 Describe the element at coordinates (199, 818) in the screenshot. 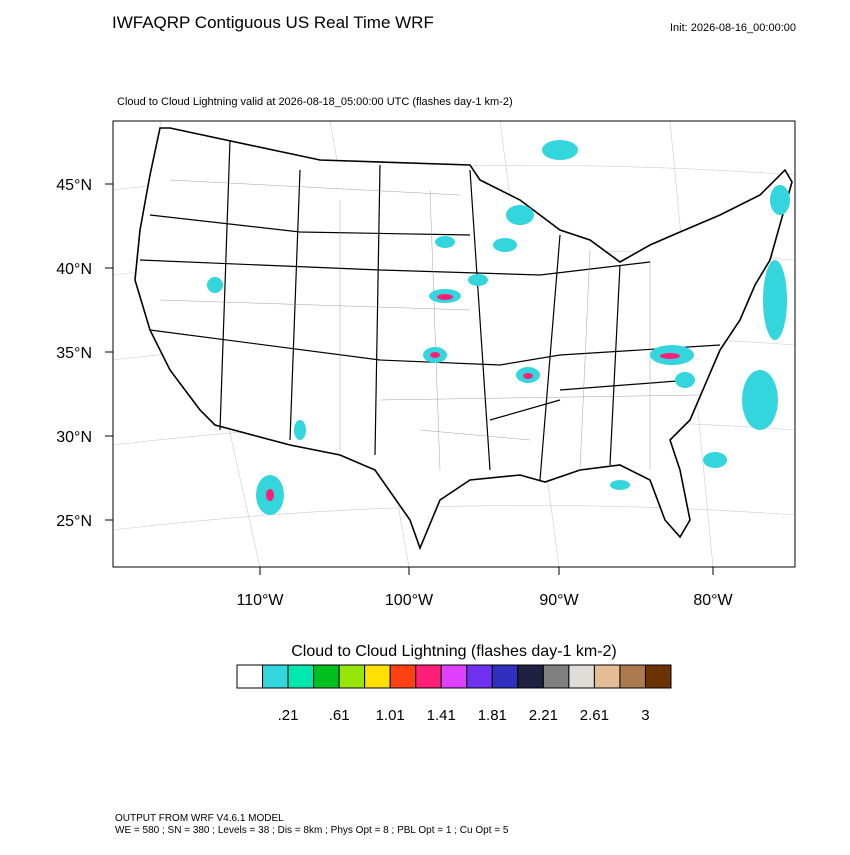

I see `footer-line: OUTPUT FROM WRF V4.6.1 MODEL` at that location.